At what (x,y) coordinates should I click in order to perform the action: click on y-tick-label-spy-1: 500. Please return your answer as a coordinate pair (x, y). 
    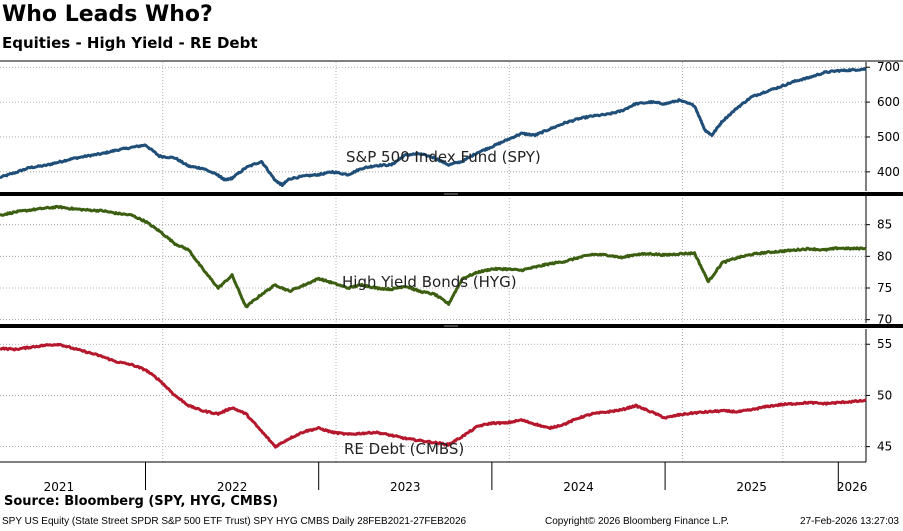
    Looking at the image, I should click on (888, 137).